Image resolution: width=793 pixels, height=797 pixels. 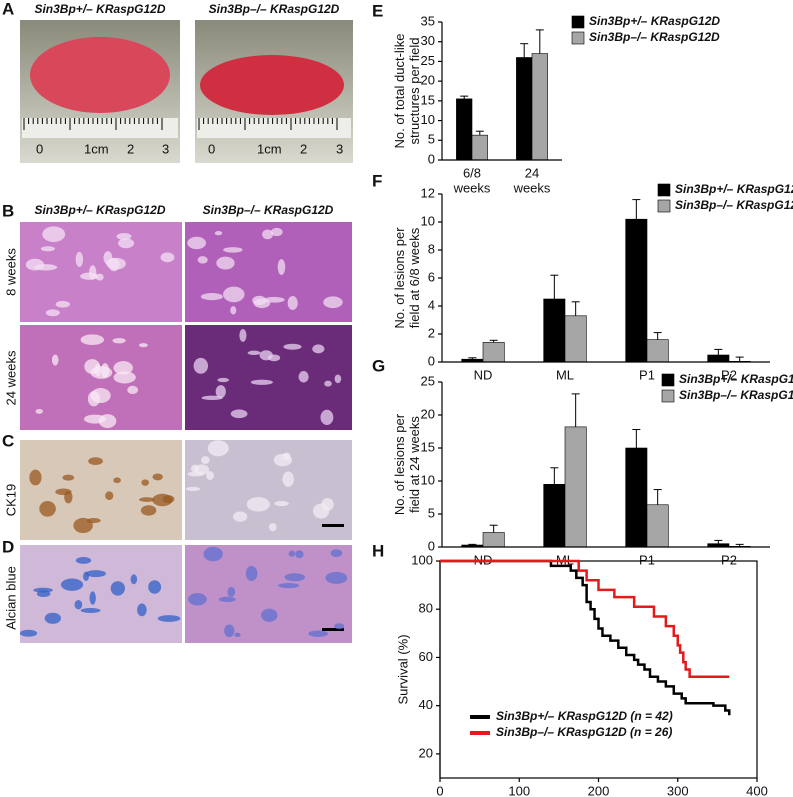 What do you see at coordinates (647, 374) in the screenshot?
I see `x-tick-label: P1` at bounding box center [647, 374].